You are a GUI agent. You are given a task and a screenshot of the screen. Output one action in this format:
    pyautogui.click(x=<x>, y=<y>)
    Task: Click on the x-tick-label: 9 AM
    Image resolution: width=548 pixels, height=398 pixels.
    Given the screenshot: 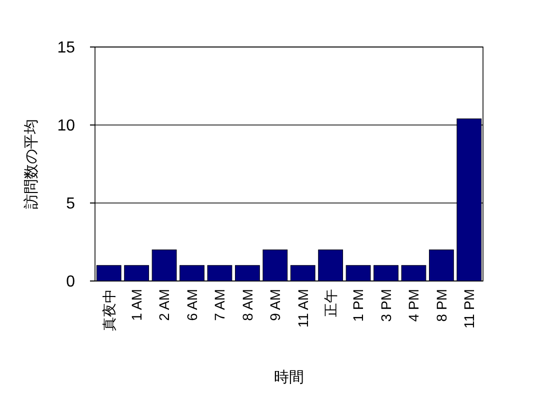 What is the action you would take?
    pyautogui.click(x=275, y=305)
    